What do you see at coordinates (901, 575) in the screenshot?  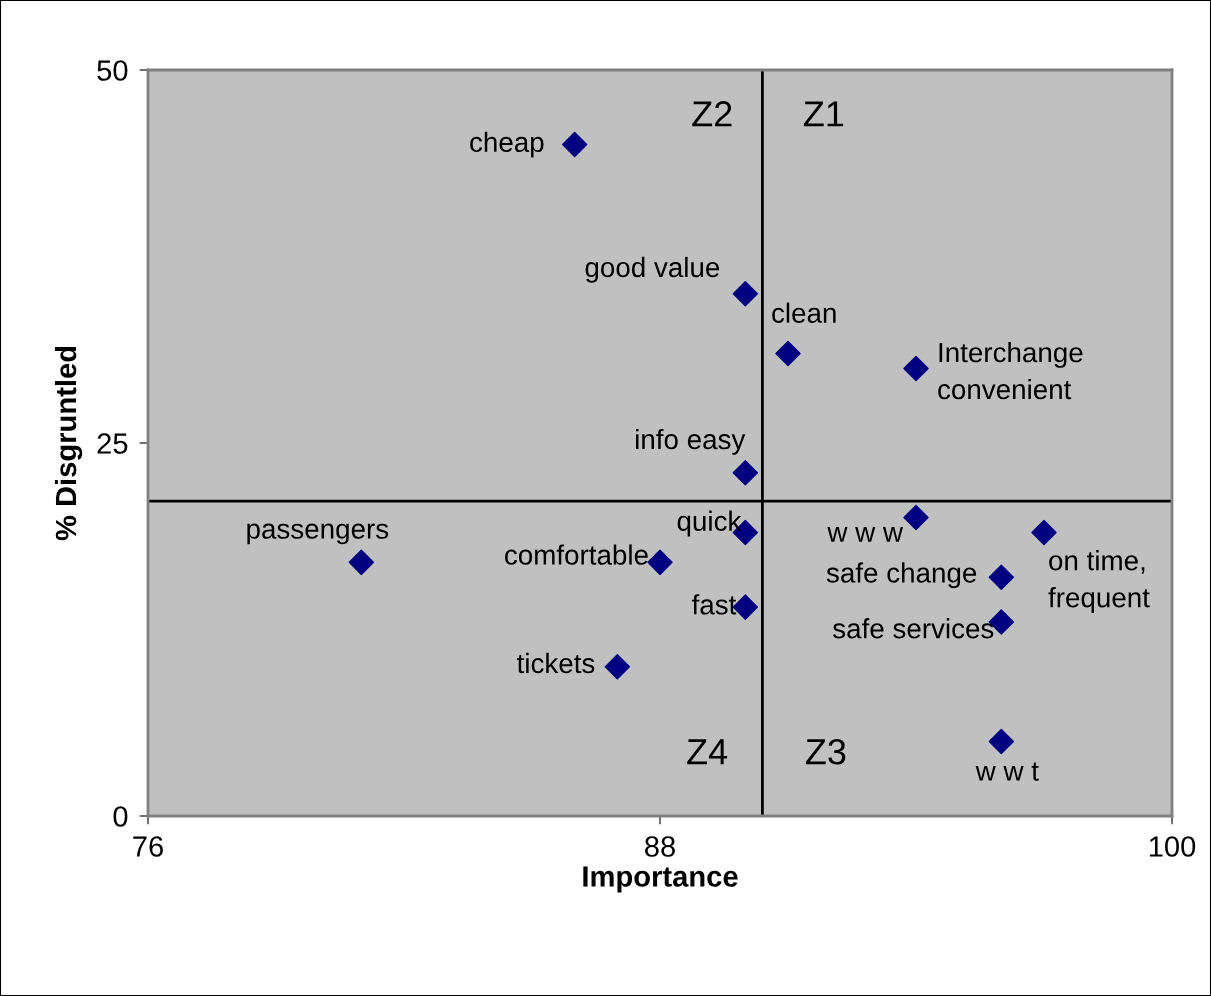 I see `annotation: safe change` at bounding box center [901, 575].